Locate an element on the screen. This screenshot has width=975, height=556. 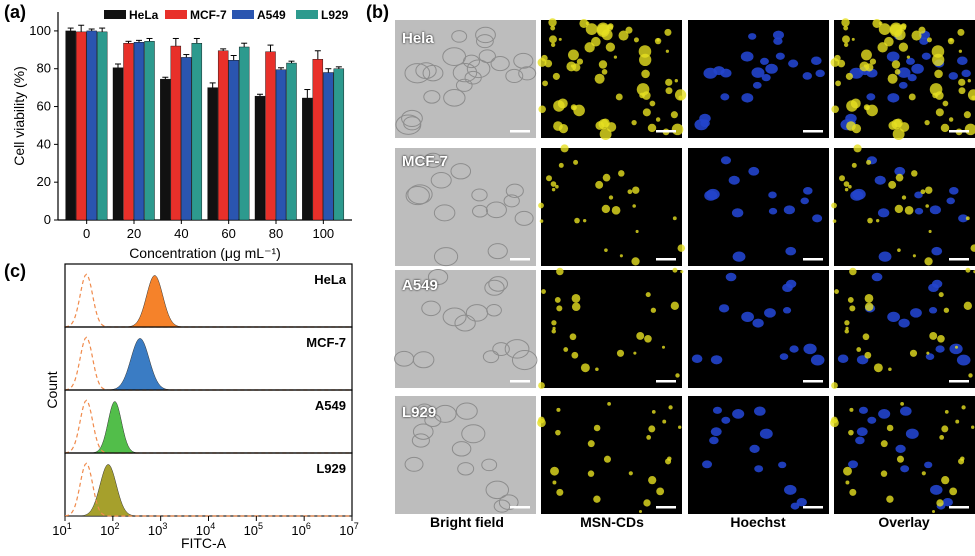
x-tick-exp: 7 is located at coordinates (356, 526).